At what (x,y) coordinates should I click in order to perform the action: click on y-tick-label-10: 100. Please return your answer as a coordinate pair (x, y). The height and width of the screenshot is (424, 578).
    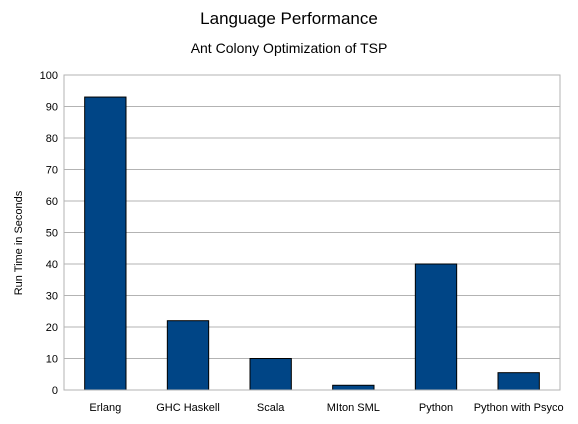
    Looking at the image, I should click on (49, 76).